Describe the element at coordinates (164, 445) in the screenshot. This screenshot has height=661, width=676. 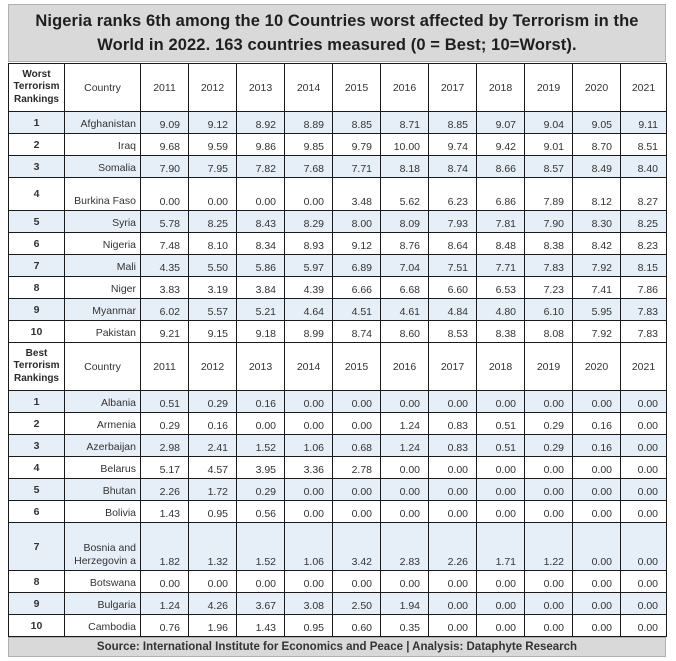
I see `score-cell: 2.98` at that location.